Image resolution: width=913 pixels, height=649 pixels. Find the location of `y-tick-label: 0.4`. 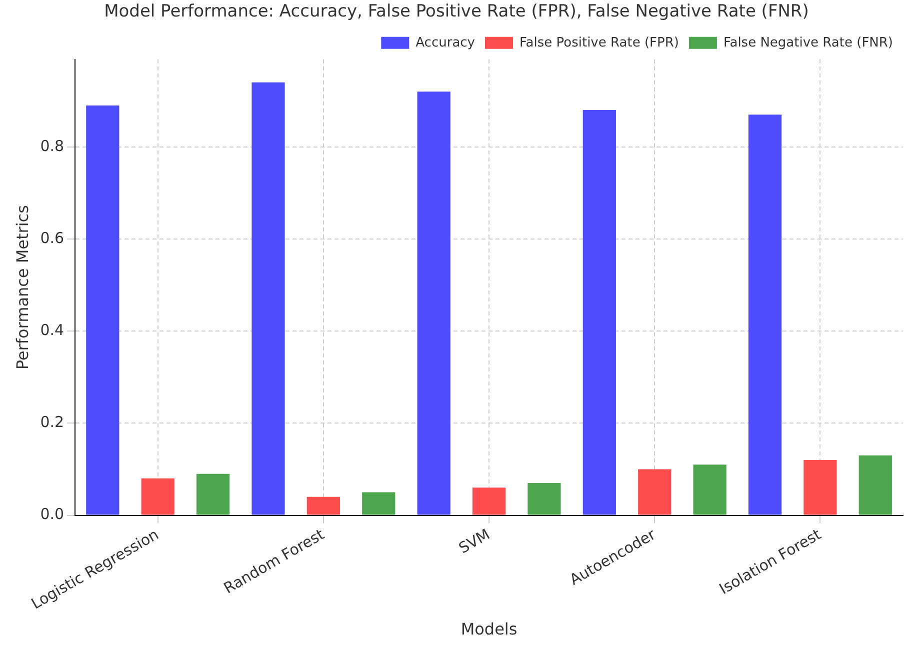

y-tick-label: 0.4 is located at coordinates (52, 329).